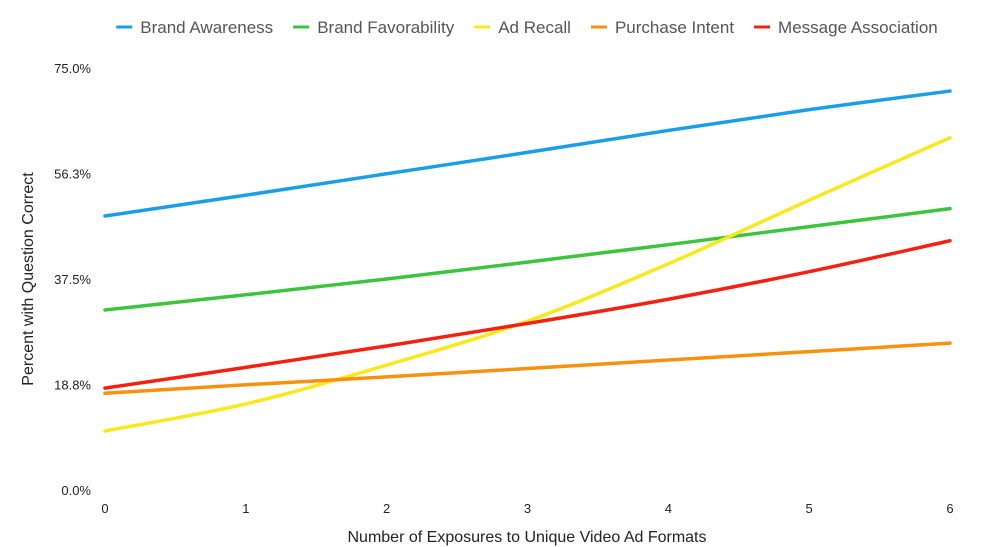  Describe the element at coordinates (668, 508) in the screenshot. I see `x-tick-label: 4` at that location.